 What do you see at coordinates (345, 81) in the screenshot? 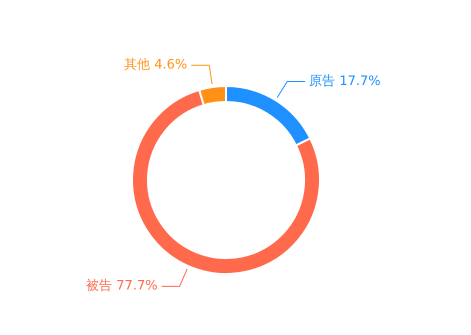
I see `slice-label: 原告 17.7%` at bounding box center [345, 81].